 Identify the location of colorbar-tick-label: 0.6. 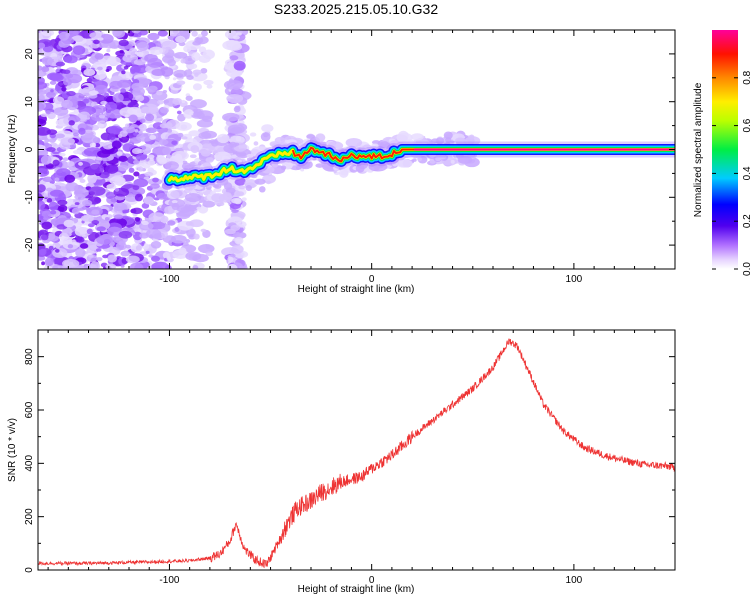
(746, 125).